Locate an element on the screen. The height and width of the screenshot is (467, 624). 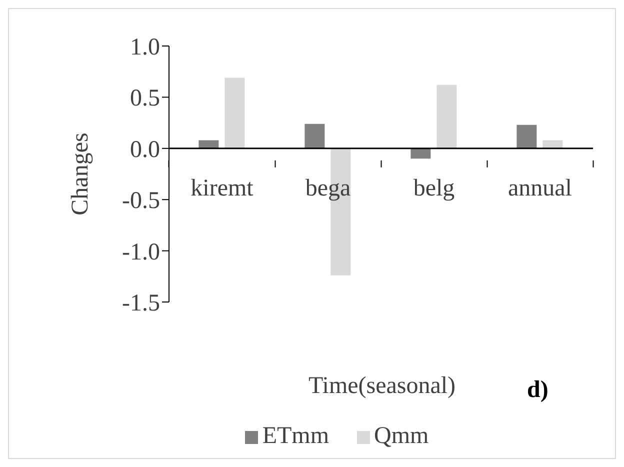
y-tick-label: 0.5 is located at coordinates (145, 99).